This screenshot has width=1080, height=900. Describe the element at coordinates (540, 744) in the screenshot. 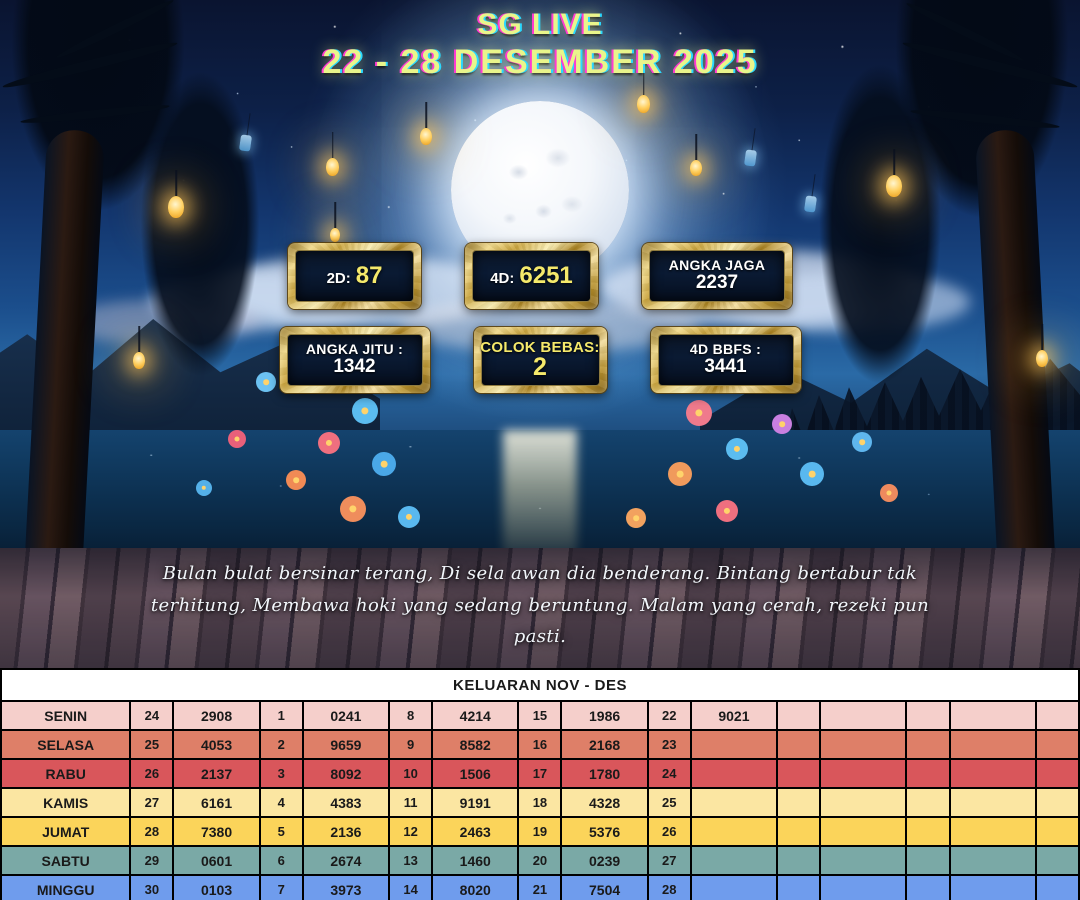

I see `table-cell-date: 16` at that location.